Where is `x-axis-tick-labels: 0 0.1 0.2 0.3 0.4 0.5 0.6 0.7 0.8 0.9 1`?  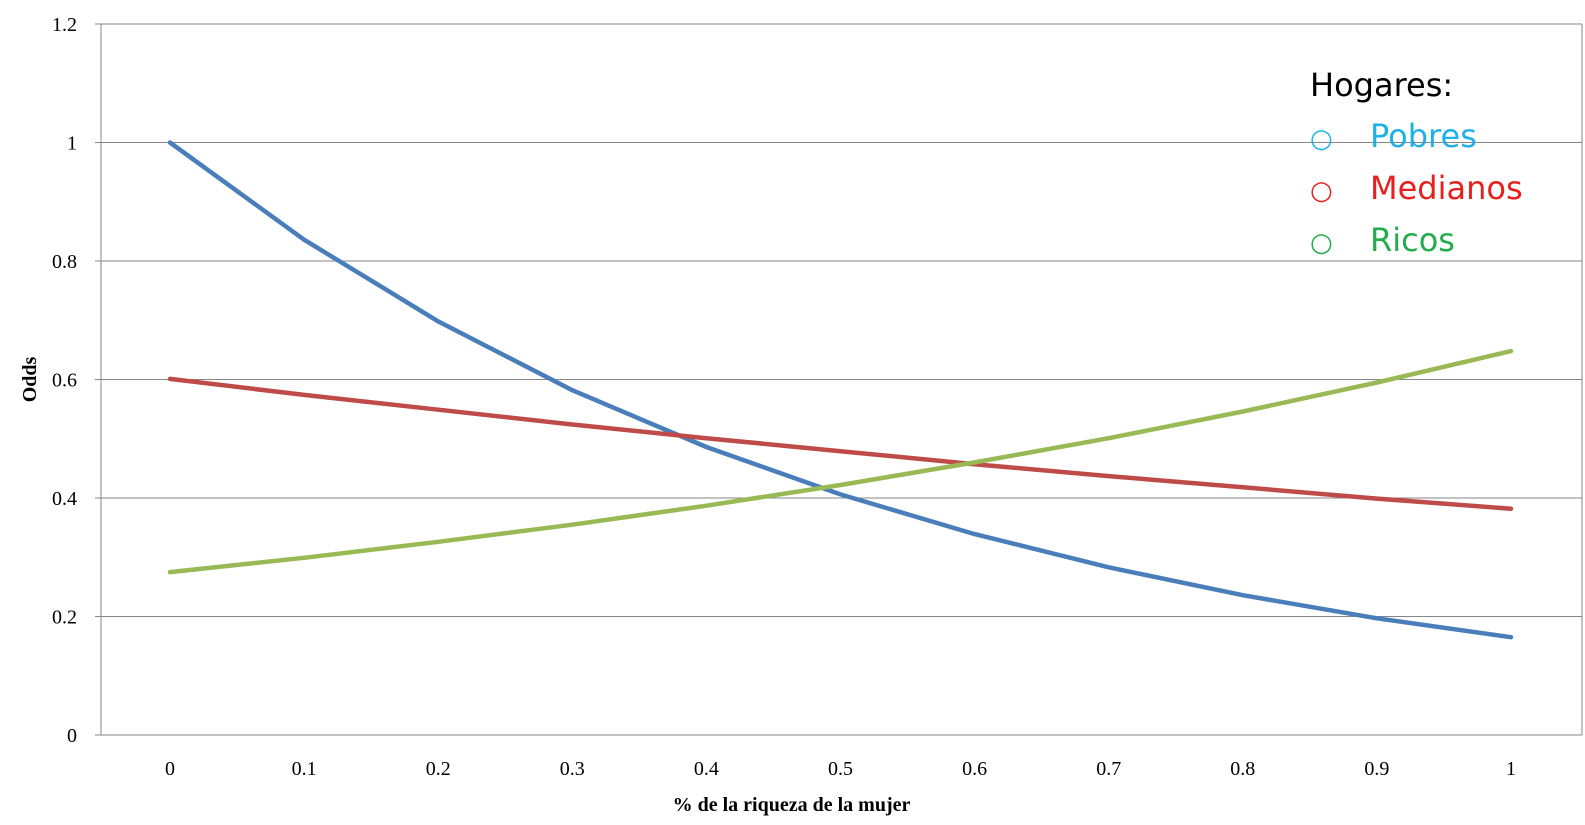
x-axis-tick-labels: 0 0.1 0.2 0.3 0.4 0.5 0.6 0.7 0.8 0.9 1 is located at coordinates (840, 769).